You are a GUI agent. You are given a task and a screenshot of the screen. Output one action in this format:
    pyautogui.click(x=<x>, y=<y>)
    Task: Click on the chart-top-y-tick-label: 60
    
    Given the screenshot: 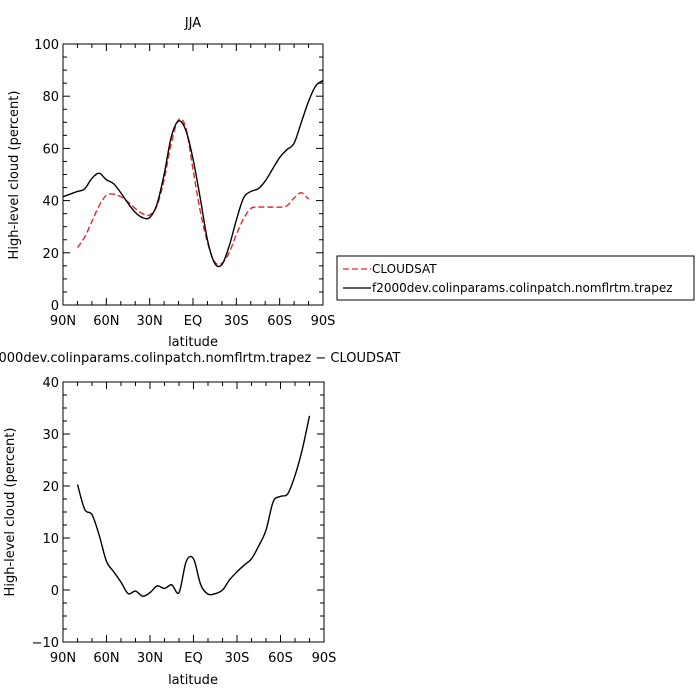 What is the action you would take?
    pyautogui.click(x=50, y=149)
    